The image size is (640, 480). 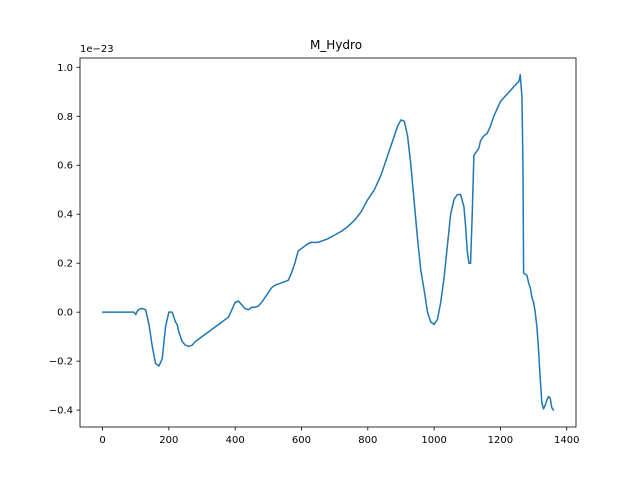 What do you see at coordinates (61, 362) in the screenshot?
I see `y-tick-label: −0.2` at bounding box center [61, 362].